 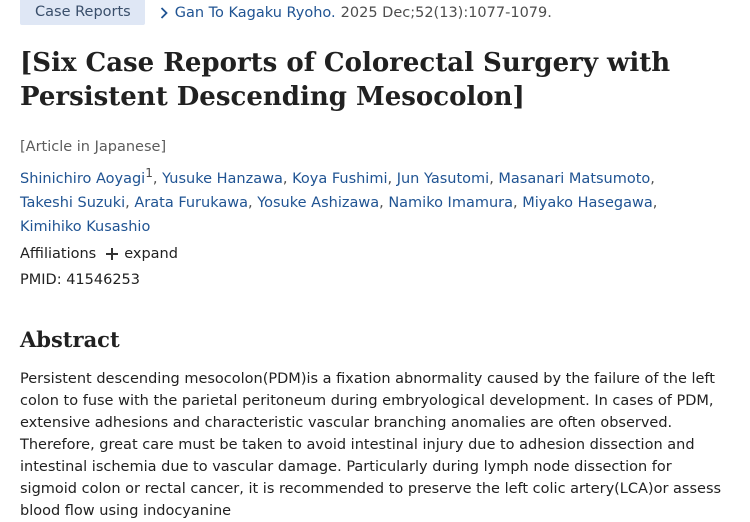 What do you see at coordinates (574, 178) in the screenshot?
I see `author-link: Masanari Matsumoto` at bounding box center [574, 178].